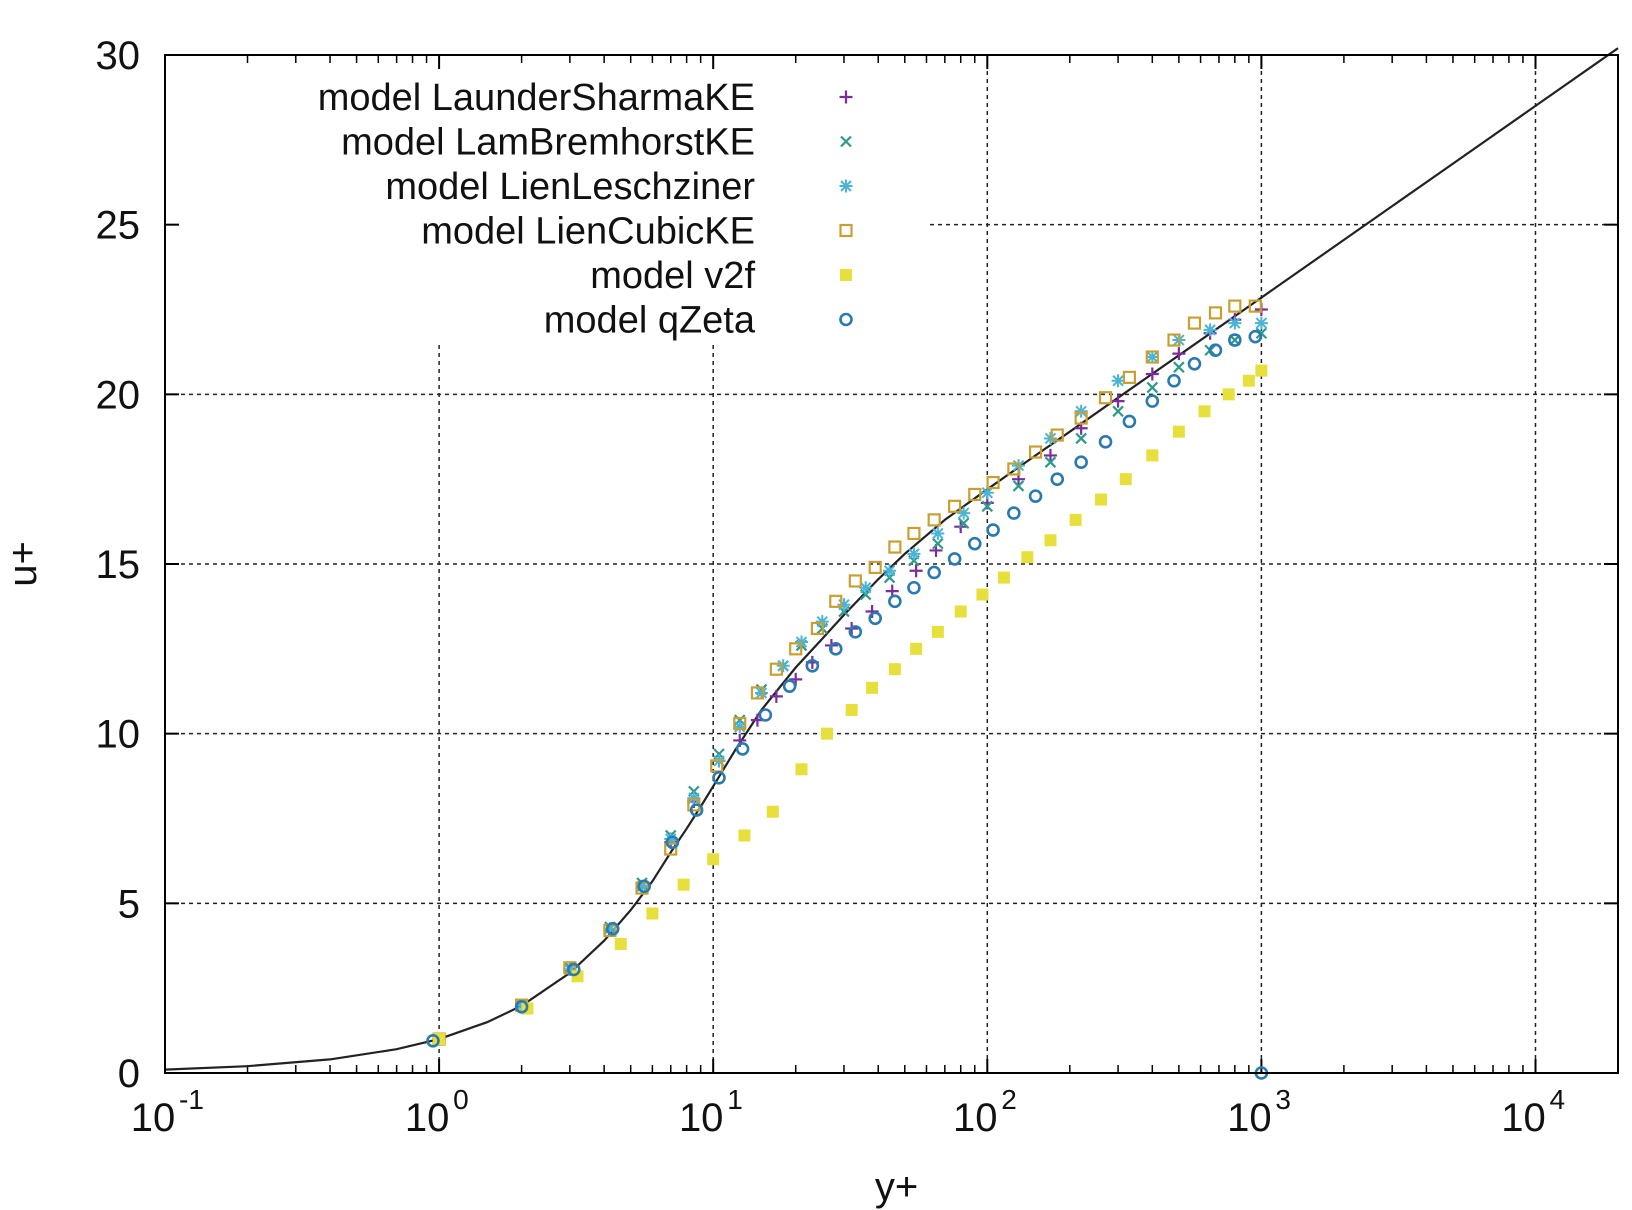 The height and width of the screenshot is (1210, 1632). What do you see at coordinates (191, 1099) in the screenshot?
I see `x-tick-exponent: -1` at bounding box center [191, 1099].